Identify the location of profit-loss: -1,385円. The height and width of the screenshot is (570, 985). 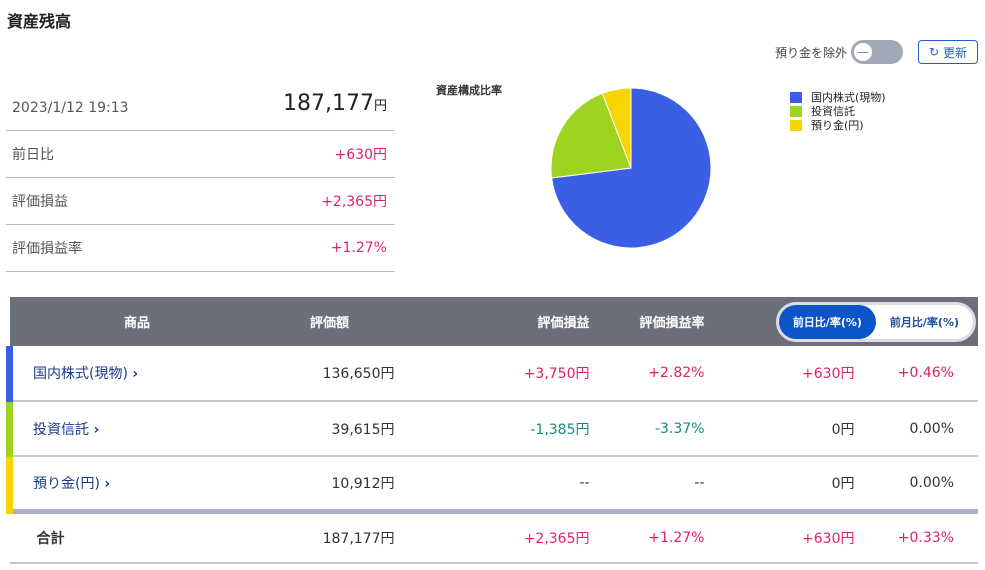
(560, 429).